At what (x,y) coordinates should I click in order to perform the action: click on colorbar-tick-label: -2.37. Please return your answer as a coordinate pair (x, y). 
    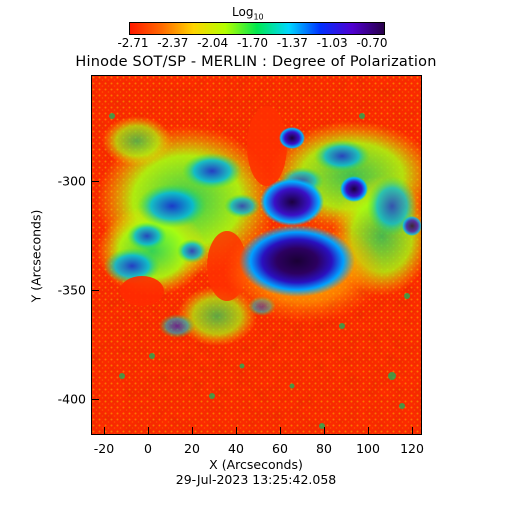
    Looking at the image, I should click on (173, 43).